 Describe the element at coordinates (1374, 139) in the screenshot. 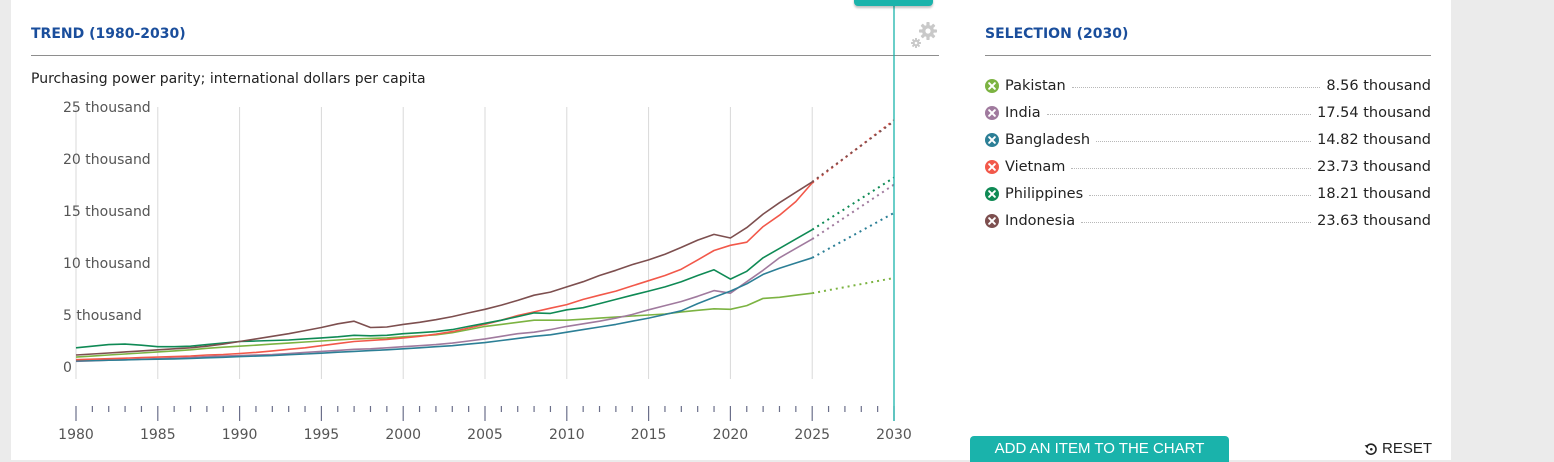

I see `item-value: 14.82 thousand` at that location.